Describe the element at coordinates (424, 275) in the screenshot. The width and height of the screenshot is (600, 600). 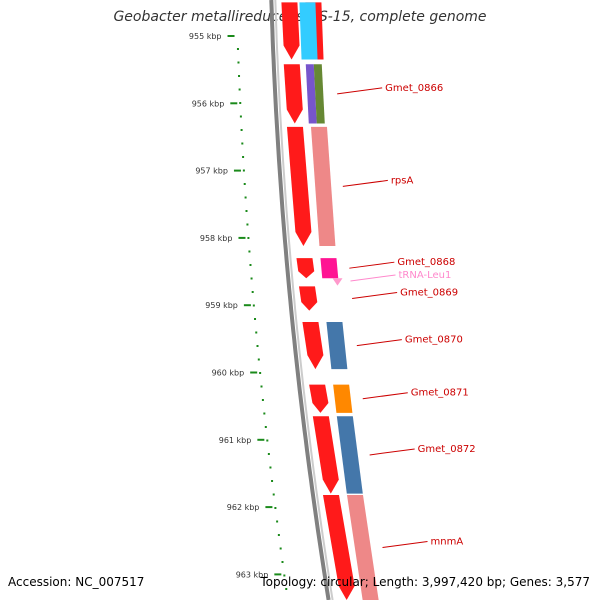
I see `gene-label: tRNA-Leu1` at that location.